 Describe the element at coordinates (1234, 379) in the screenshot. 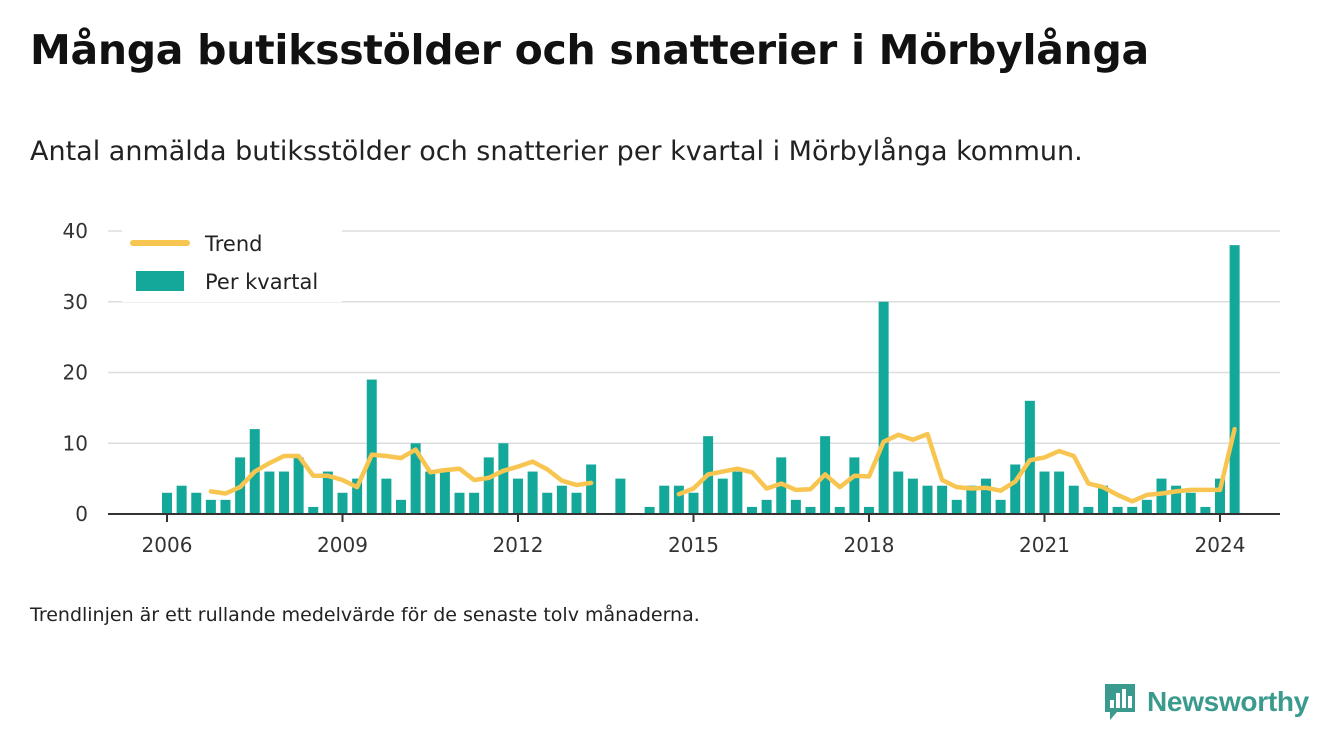

I see `bar-2024-q2` at that location.